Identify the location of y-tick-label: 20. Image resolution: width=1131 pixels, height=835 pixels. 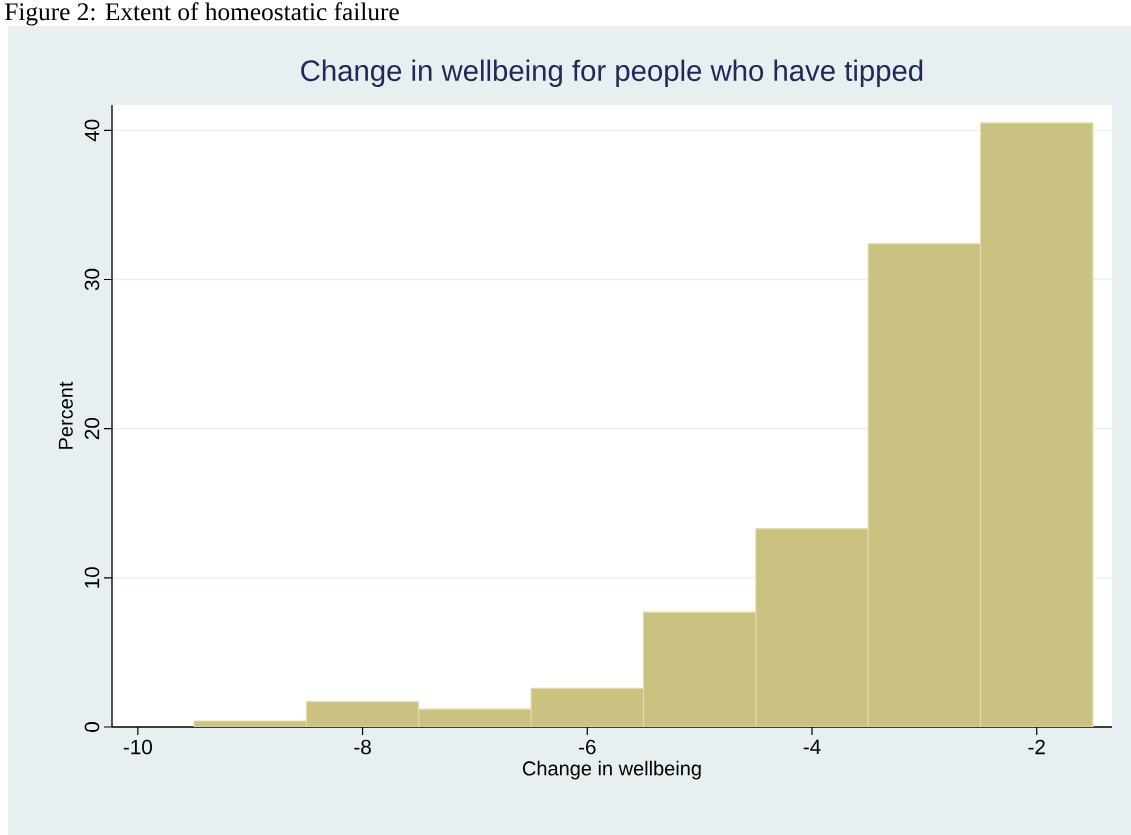
(92, 428).